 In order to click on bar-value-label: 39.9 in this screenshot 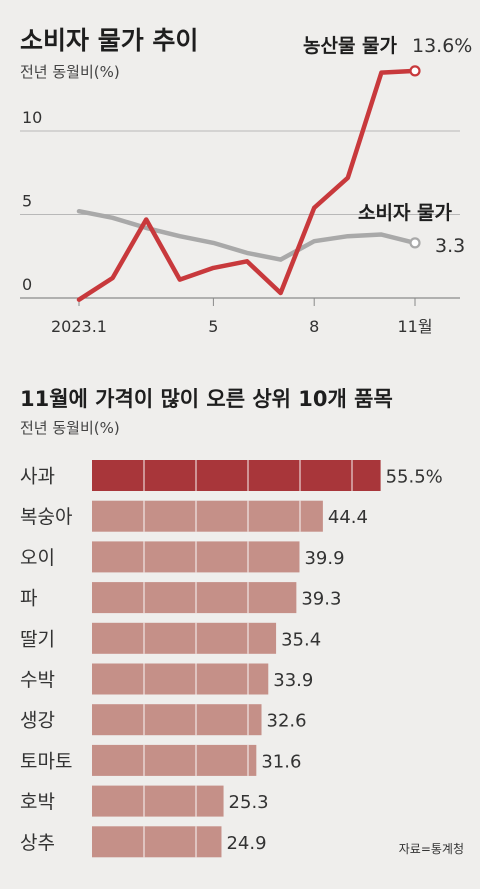, I will do `click(324, 558)`.